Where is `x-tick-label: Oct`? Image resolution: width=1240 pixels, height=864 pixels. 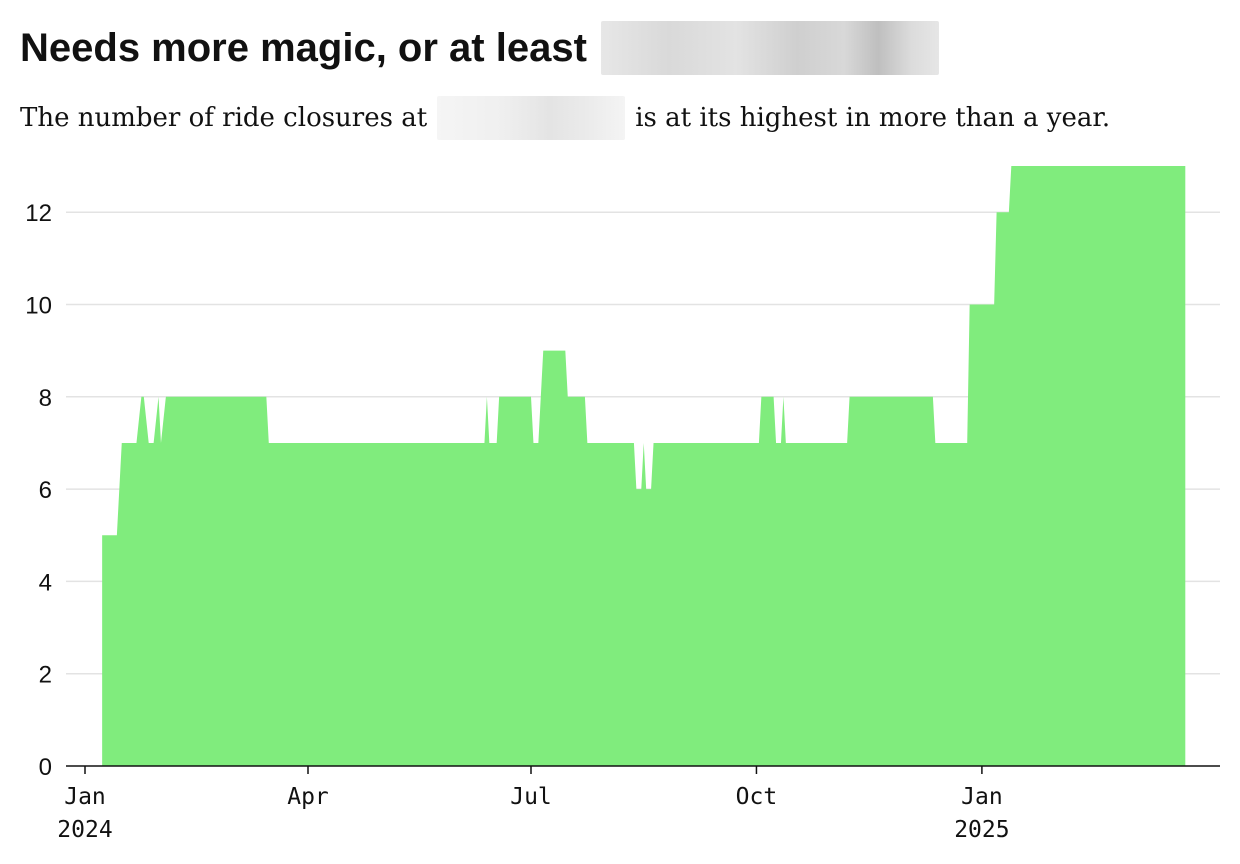 x-tick-label: Oct is located at coordinates (757, 797).